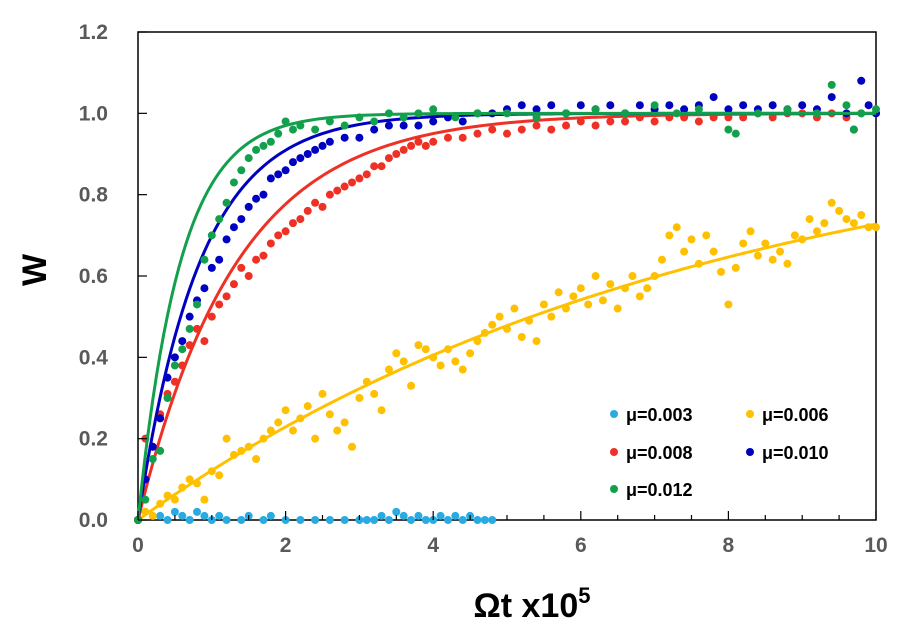 The width and height of the screenshot is (916, 637). Describe the element at coordinates (433, 545) in the screenshot. I see `x-tick-label: 4` at that location.